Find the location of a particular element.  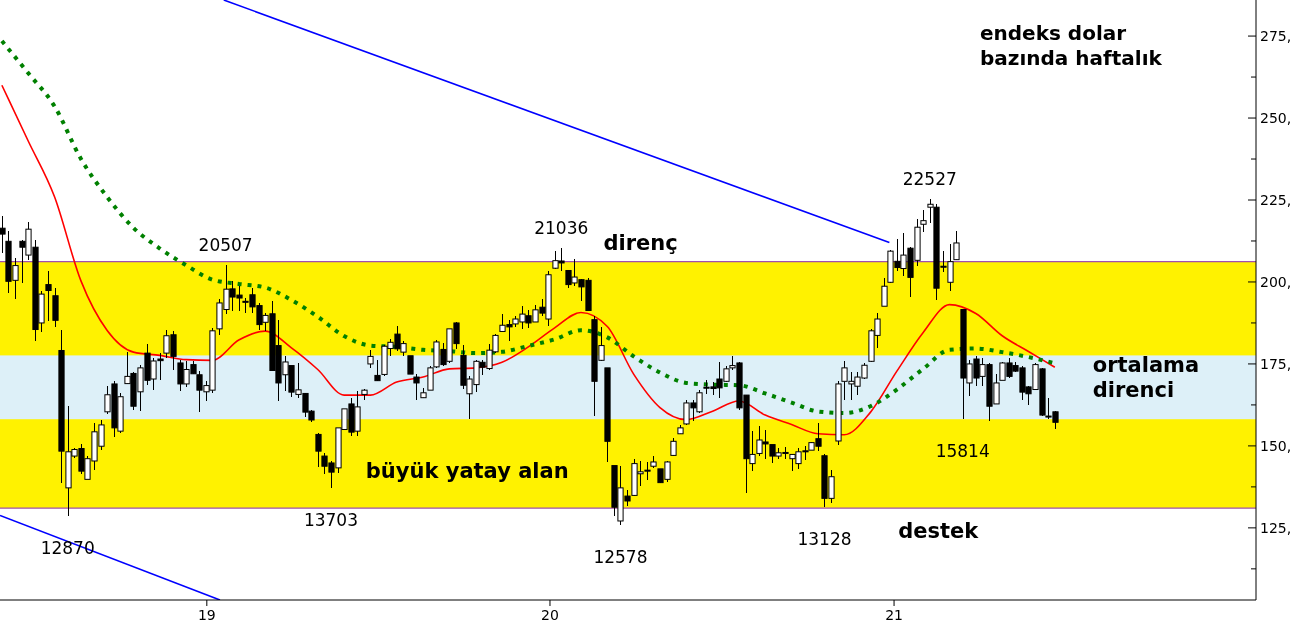

annotation: 13703 is located at coordinates (330, 520).